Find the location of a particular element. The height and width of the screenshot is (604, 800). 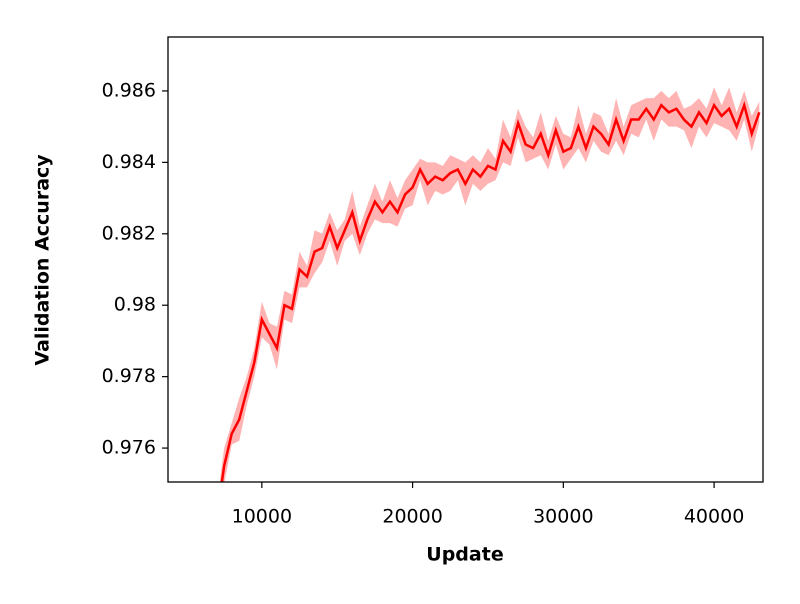

y-tick-label: 0.98 is located at coordinates (135, 305).